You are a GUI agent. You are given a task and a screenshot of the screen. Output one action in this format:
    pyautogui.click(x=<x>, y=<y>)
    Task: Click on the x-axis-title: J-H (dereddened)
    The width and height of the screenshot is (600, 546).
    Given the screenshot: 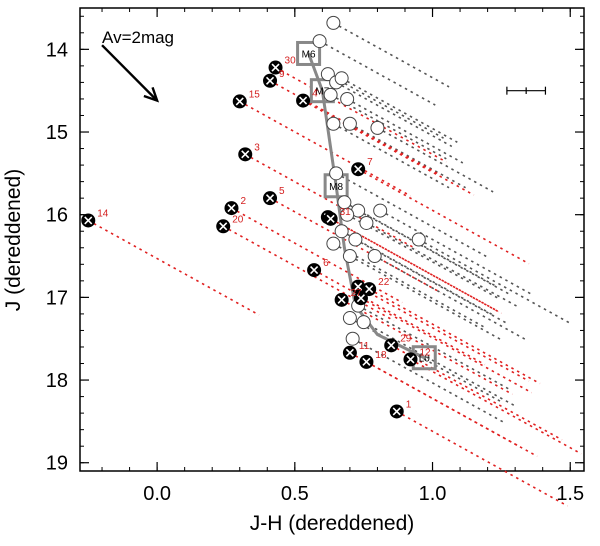 What is the action you would take?
    pyautogui.click(x=332, y=523)
    